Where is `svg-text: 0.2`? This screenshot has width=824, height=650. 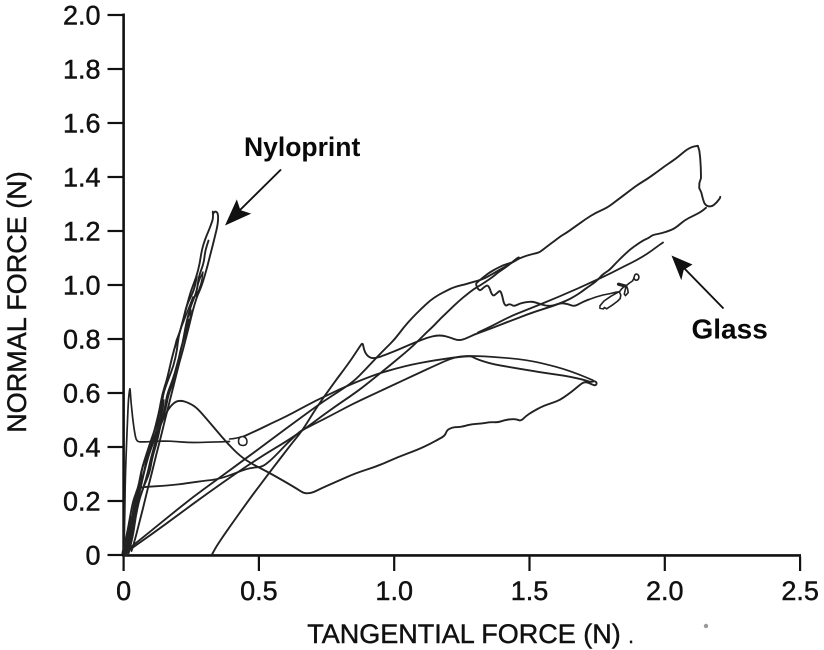
svg-text: 0.2 is located at coordinates (82, 502).